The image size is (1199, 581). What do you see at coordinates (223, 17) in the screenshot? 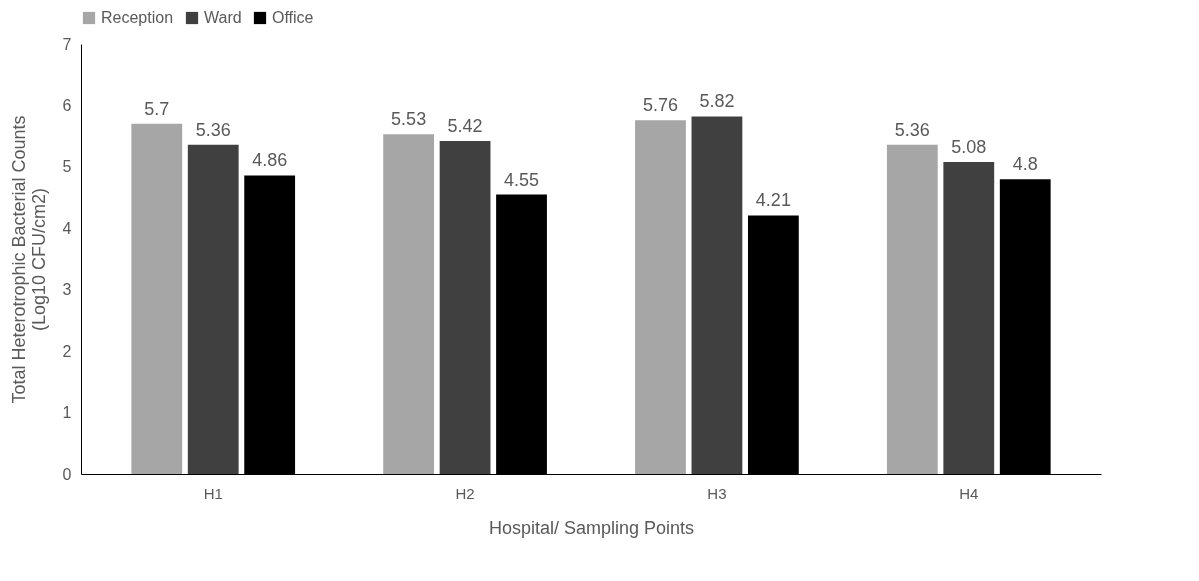
I see `legend-label: Ward` at bounding box center [223, 17].